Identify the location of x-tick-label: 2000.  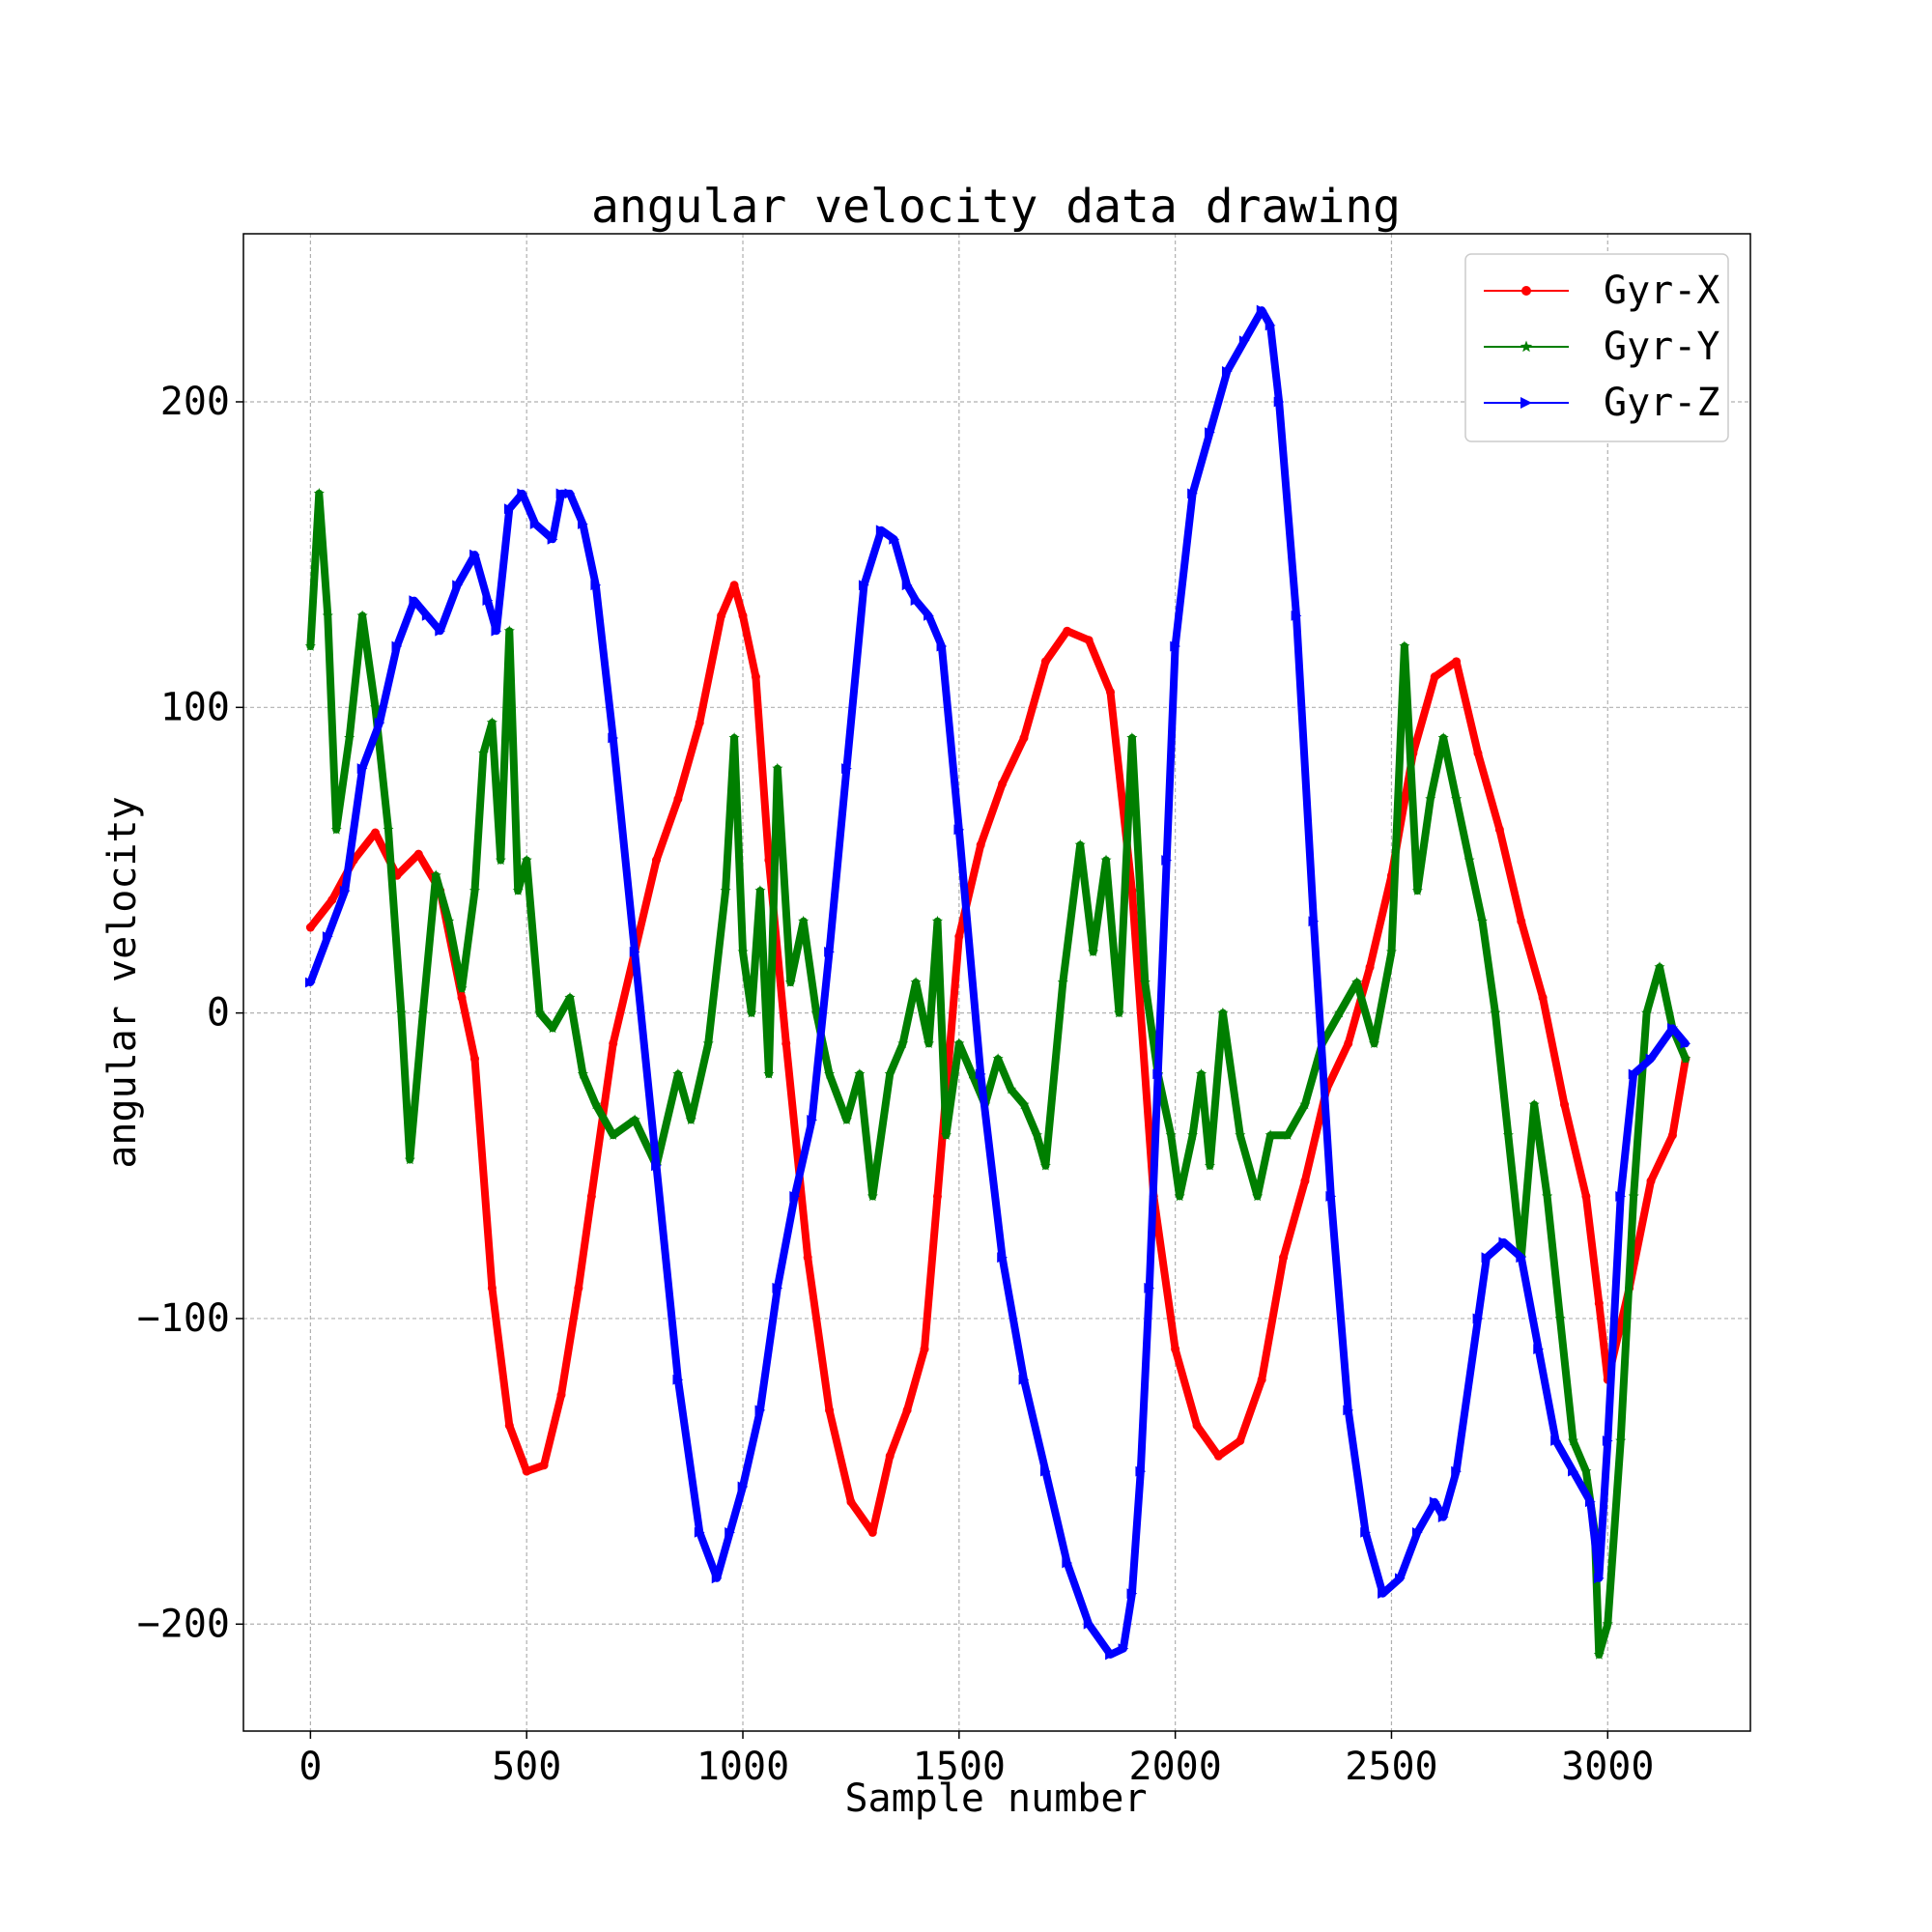
(1174, 1767).